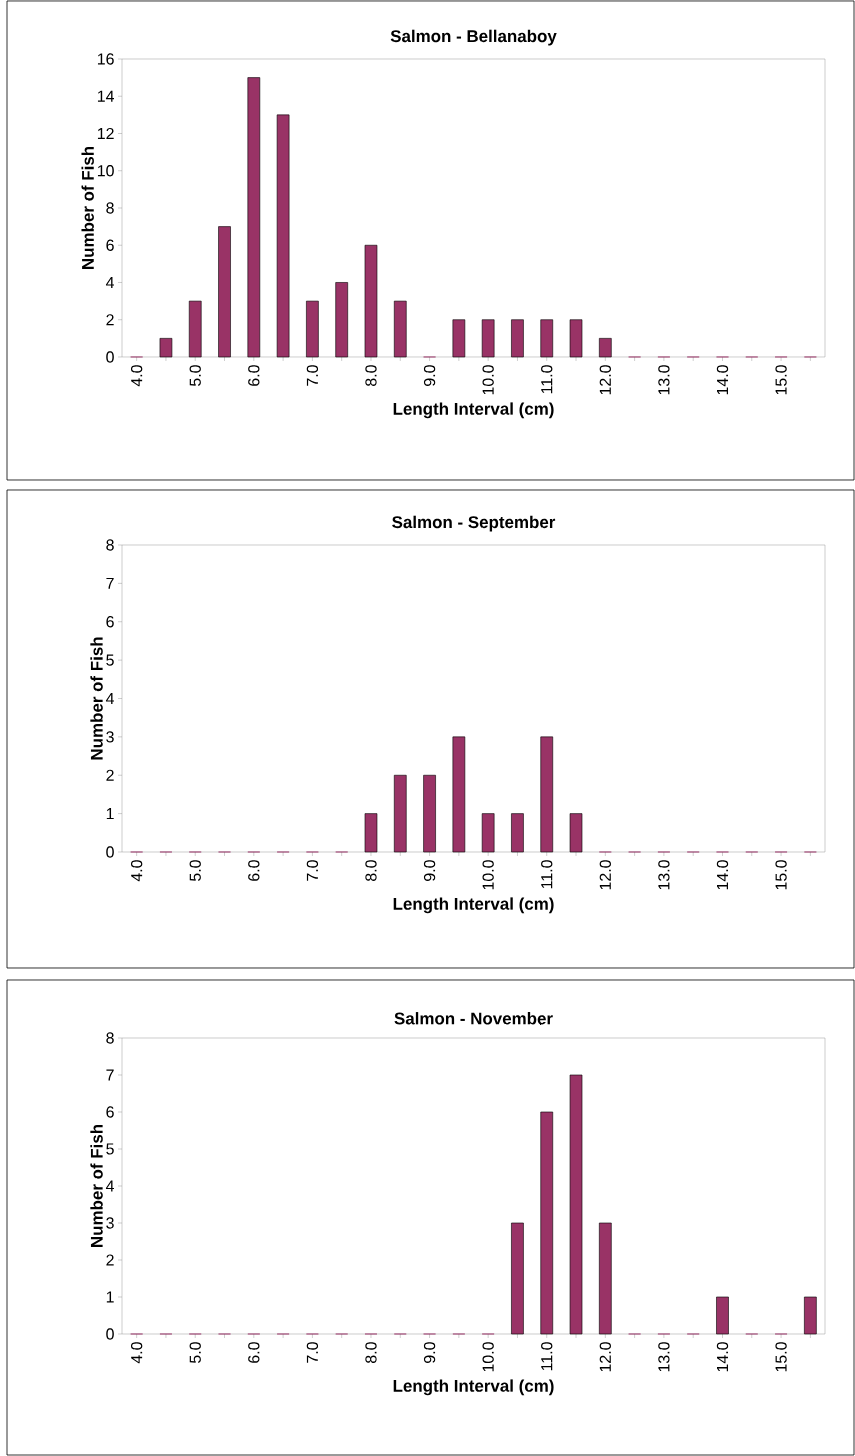 Image resolution: width=855 pixels, height=1456 pixels. What do you see at coordinates (473, 37) in the screenshot?
I see `chart-title: Salmon - Bellanaboy` at bounding box center [473, 37].